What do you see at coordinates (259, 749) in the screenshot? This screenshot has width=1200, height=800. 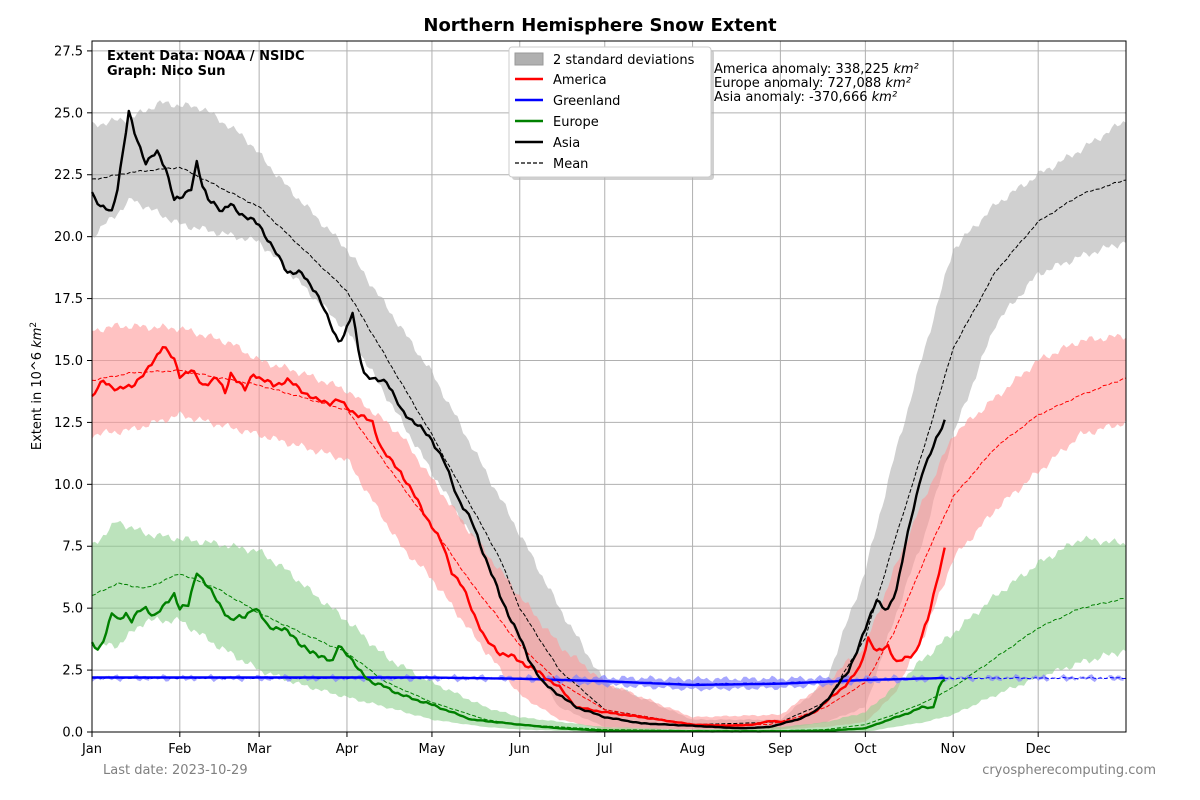 I see `x-tick-label: Mar` at bounding box center [259, 749].